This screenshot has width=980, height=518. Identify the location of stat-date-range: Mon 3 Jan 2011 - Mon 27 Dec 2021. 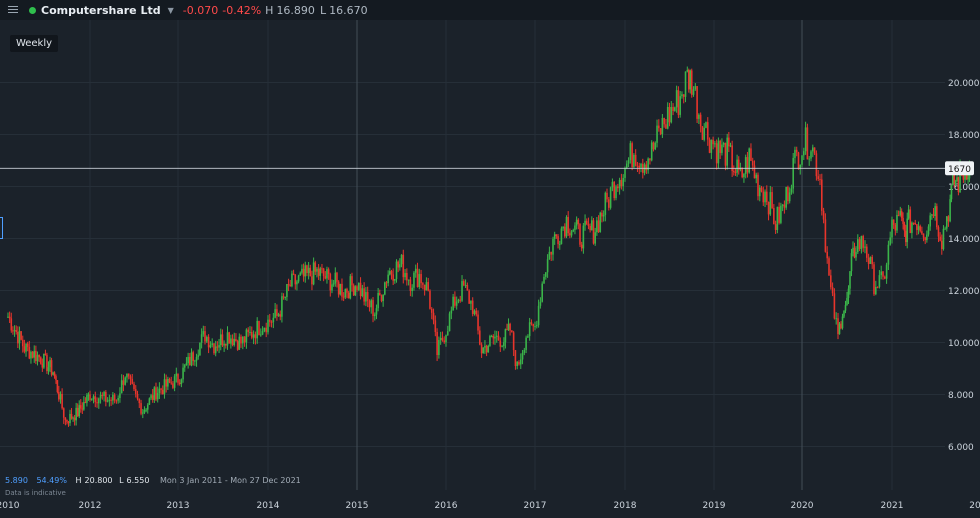
(230, 480).